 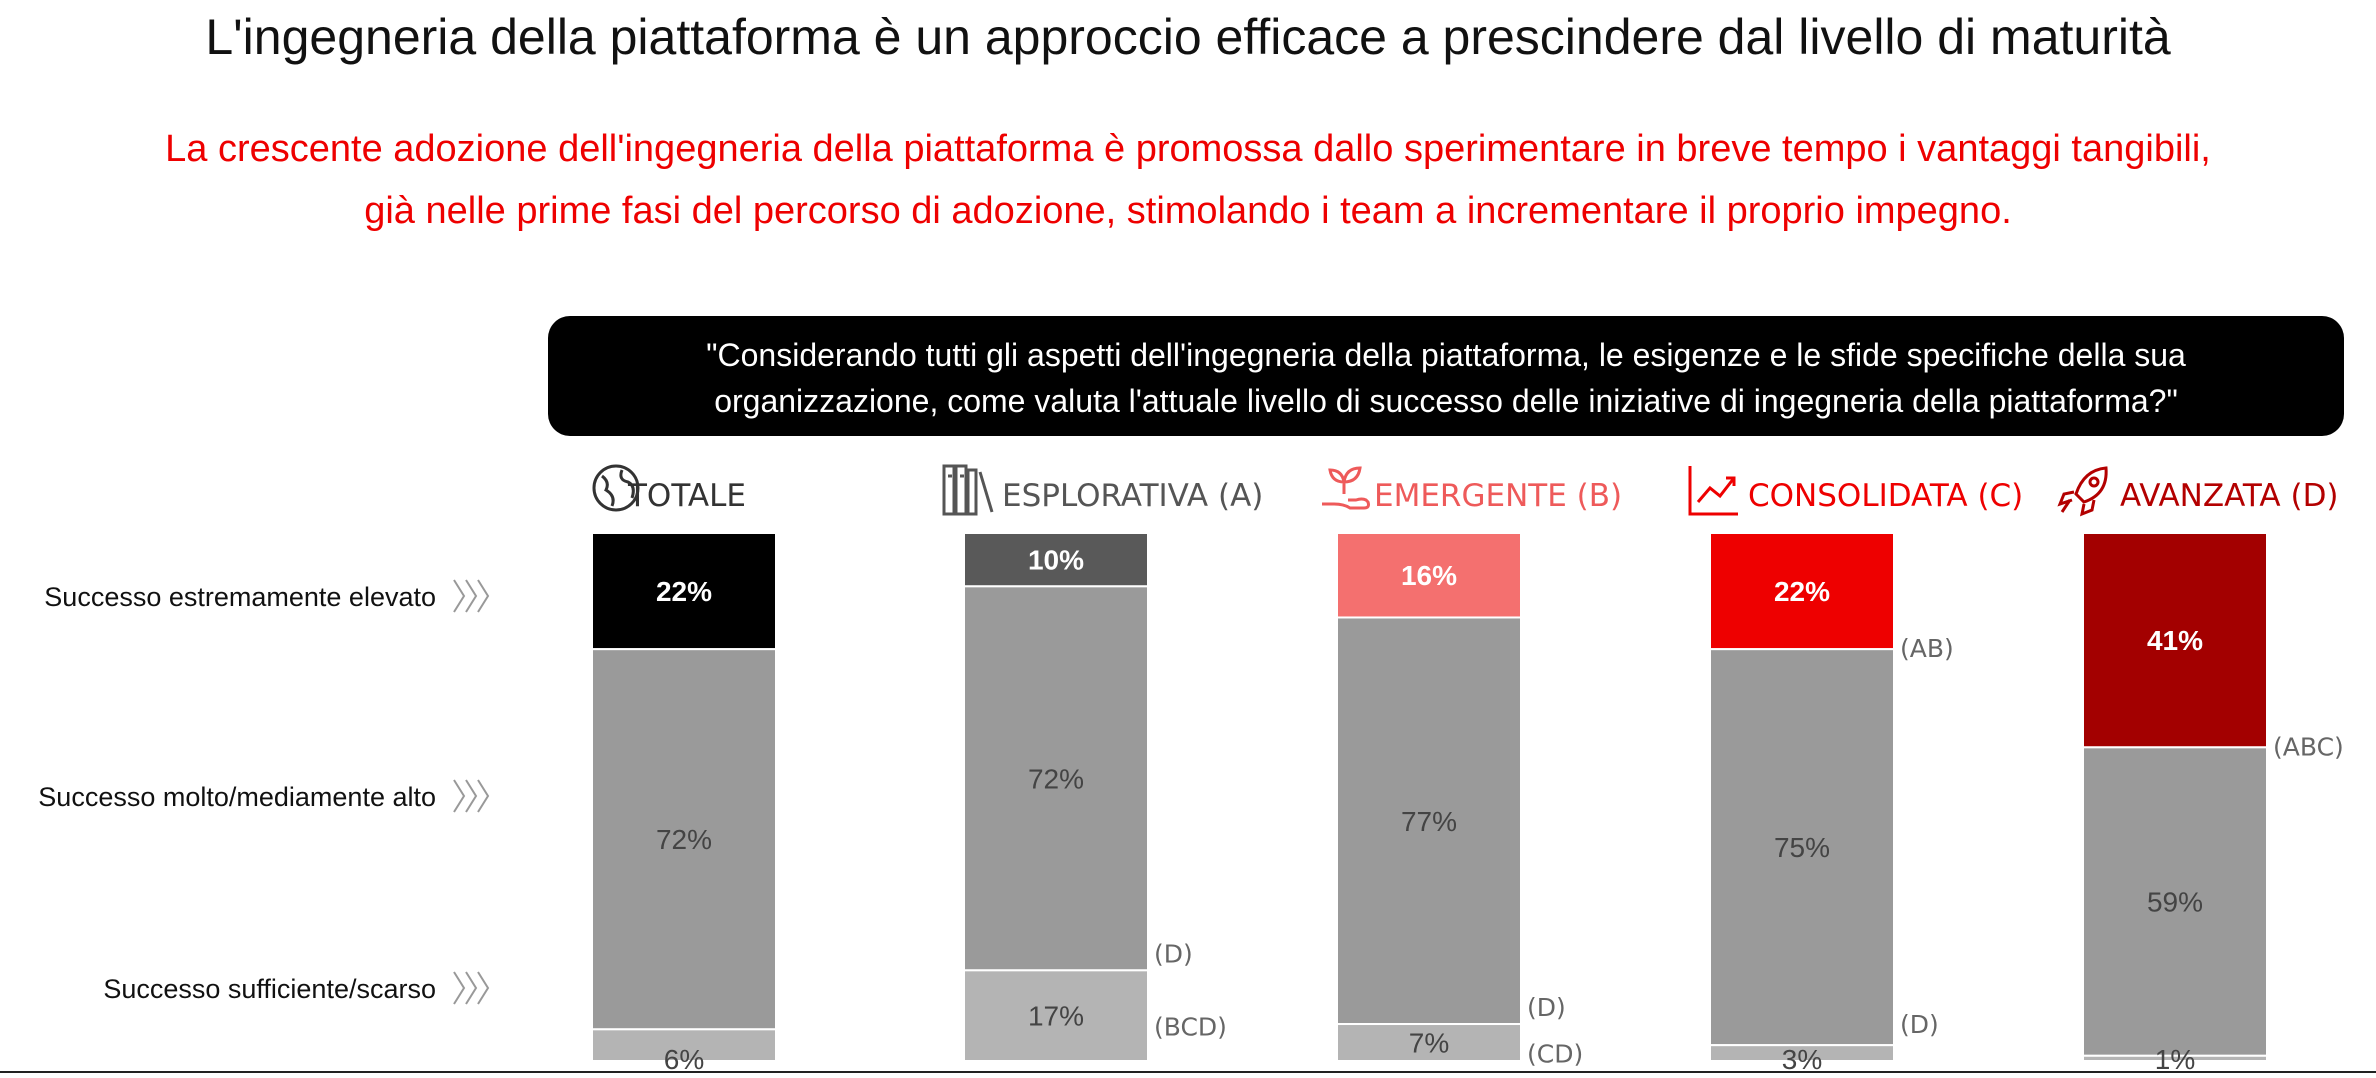 I want to click on data-label: 7%, so click(x=1429, y=1043).